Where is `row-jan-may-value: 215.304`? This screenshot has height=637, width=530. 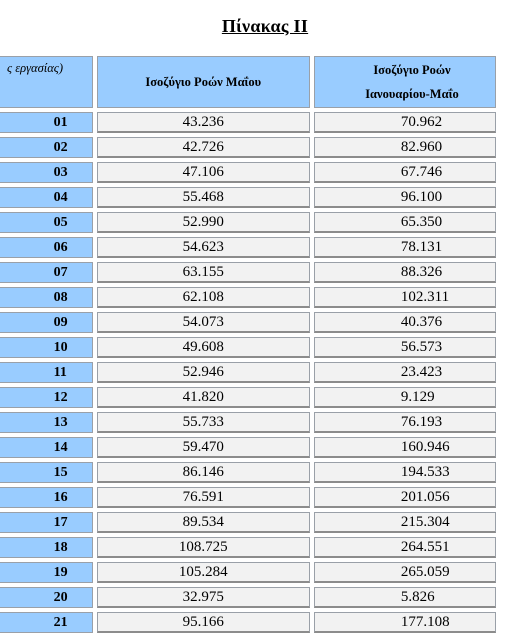 row-jan-may-value: 215.304 is located at coordinates (404, 522).